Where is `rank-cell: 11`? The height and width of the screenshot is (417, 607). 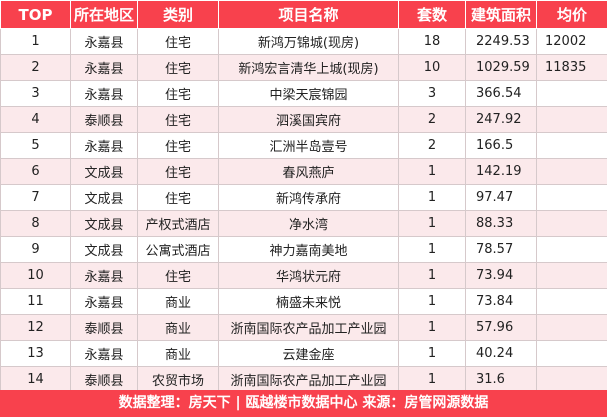 rank-cell: 11 is located at coordinates (35, 301).